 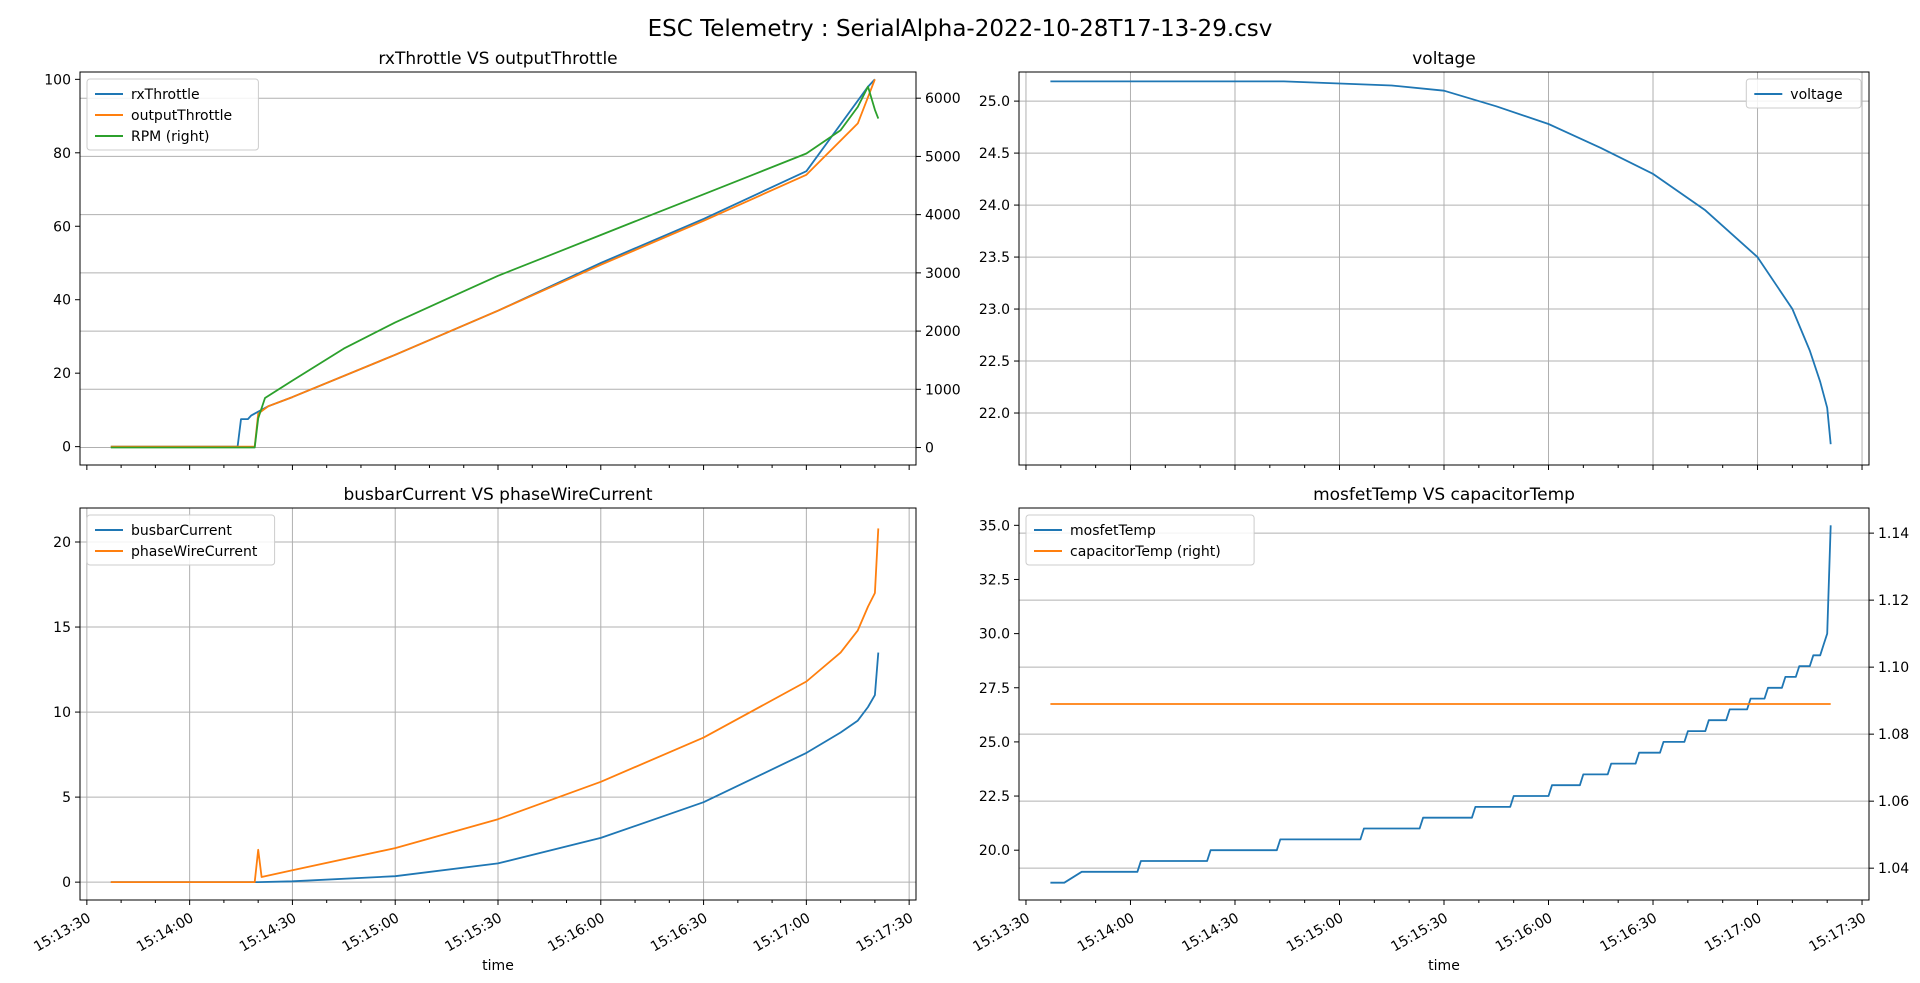 I want to click on y-tick-label: 60, so click(x=62, y=227).